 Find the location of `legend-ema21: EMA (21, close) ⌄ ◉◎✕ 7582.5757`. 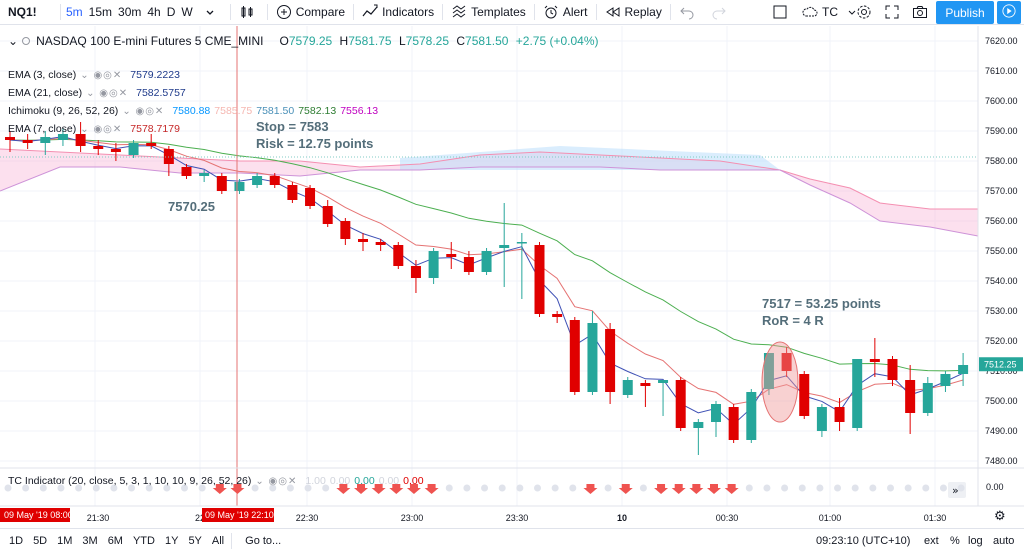

legend-ema21: EMA (21, close) ⌄ ◉◎✕ 7582.5757 is located at coordinates (97, 93).